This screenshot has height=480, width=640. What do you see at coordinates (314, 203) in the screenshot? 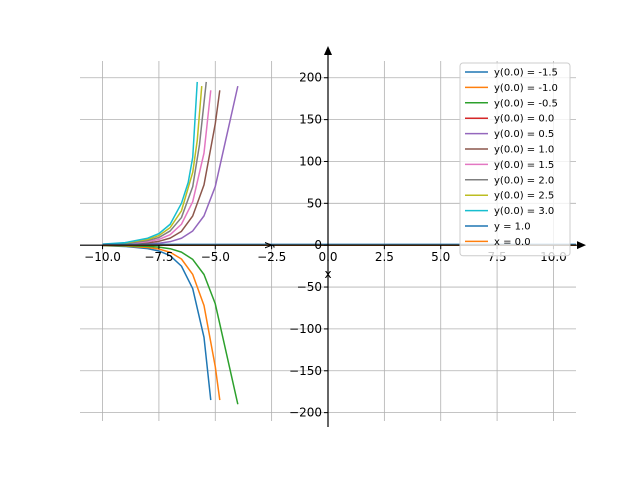
I see `y-tick-label: 50` at bounding box center [314, 203].